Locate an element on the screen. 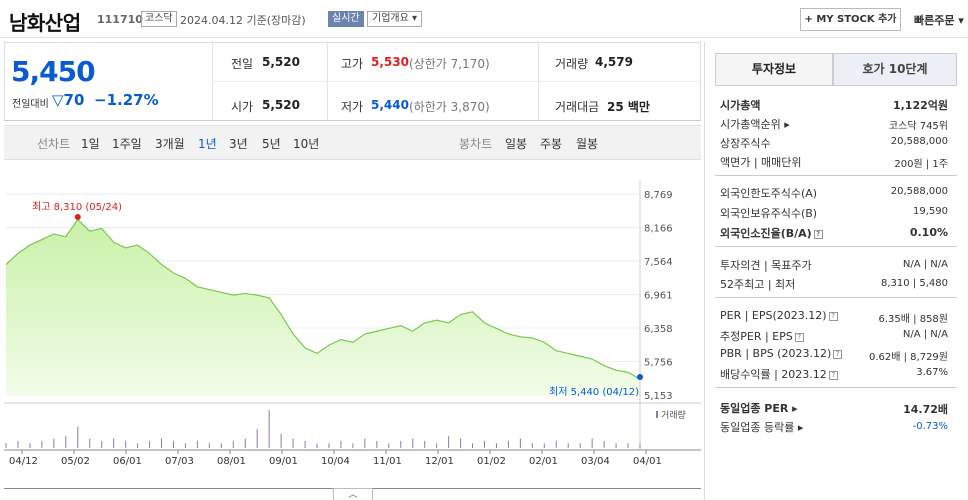 The width and height of the screenshot is (968, 500). tab-underline is located at coordinates (836, 85).